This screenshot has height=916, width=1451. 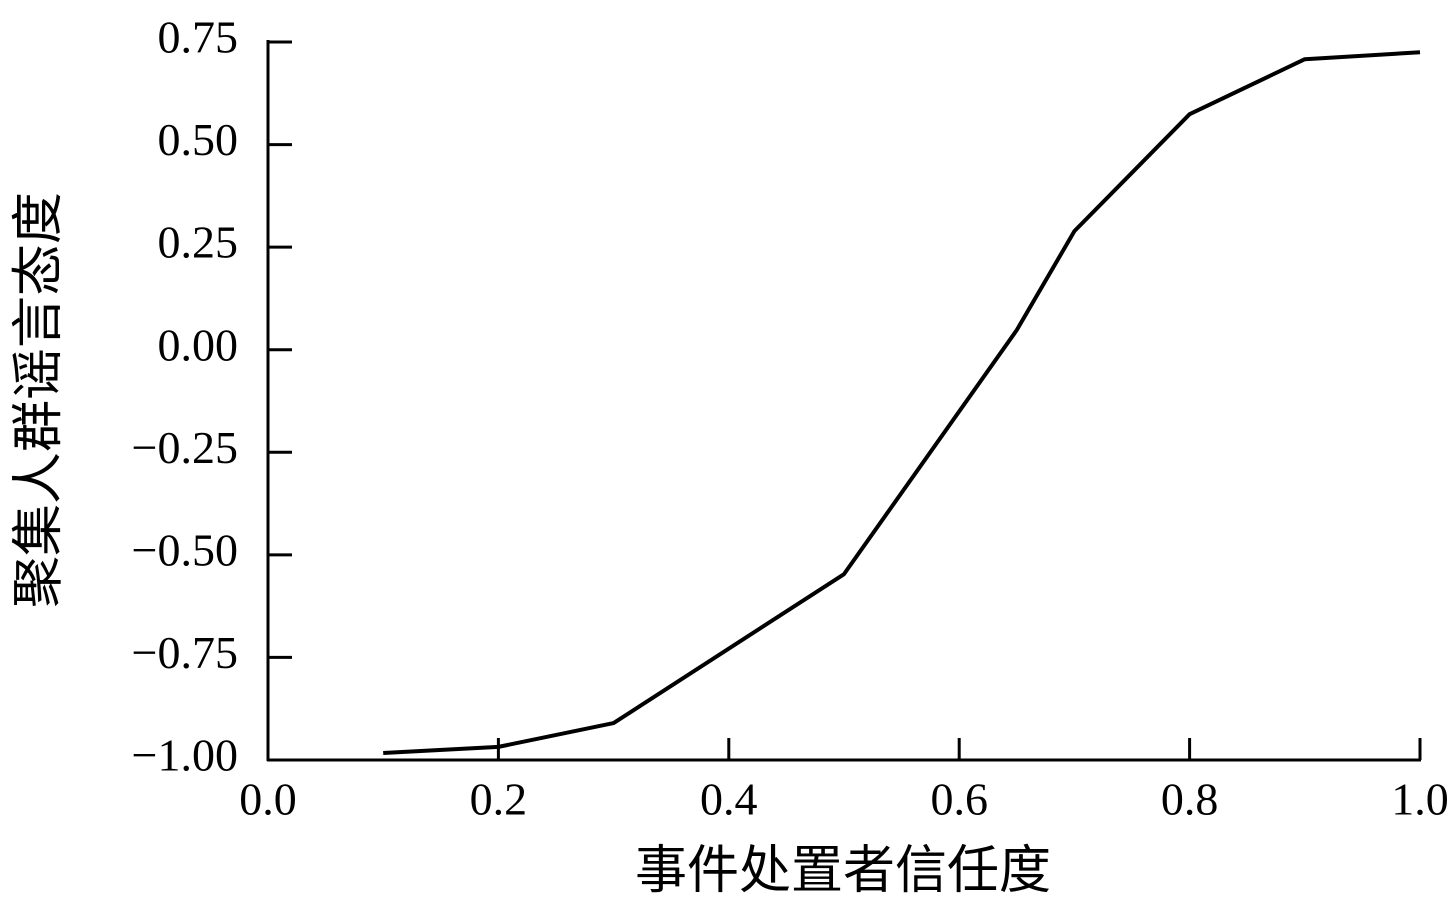 What do you see at coordinates (185, 652) in the screenshot?
I see `y-tick-label: −0.75` at bounding box center [185, 652].